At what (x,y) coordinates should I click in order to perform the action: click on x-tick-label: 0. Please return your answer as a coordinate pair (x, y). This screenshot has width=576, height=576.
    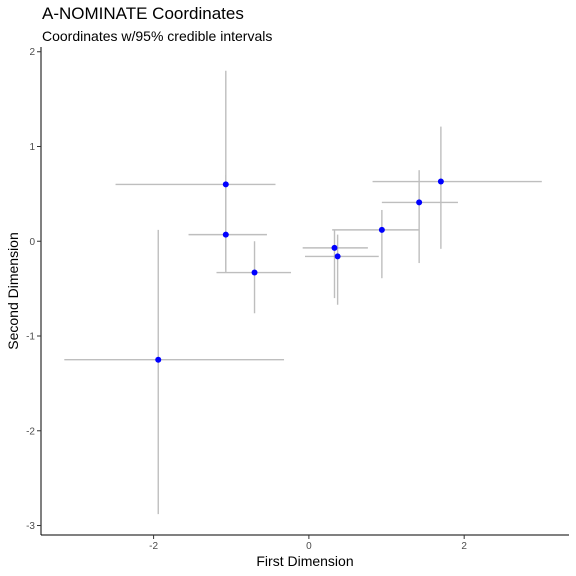
    Looking at the image, I should click on (309, 546).